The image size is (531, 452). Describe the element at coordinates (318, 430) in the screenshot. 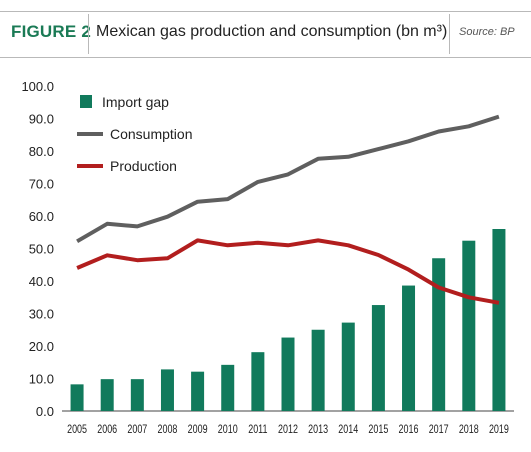

I see `x-tick-label: 2013` at that location.